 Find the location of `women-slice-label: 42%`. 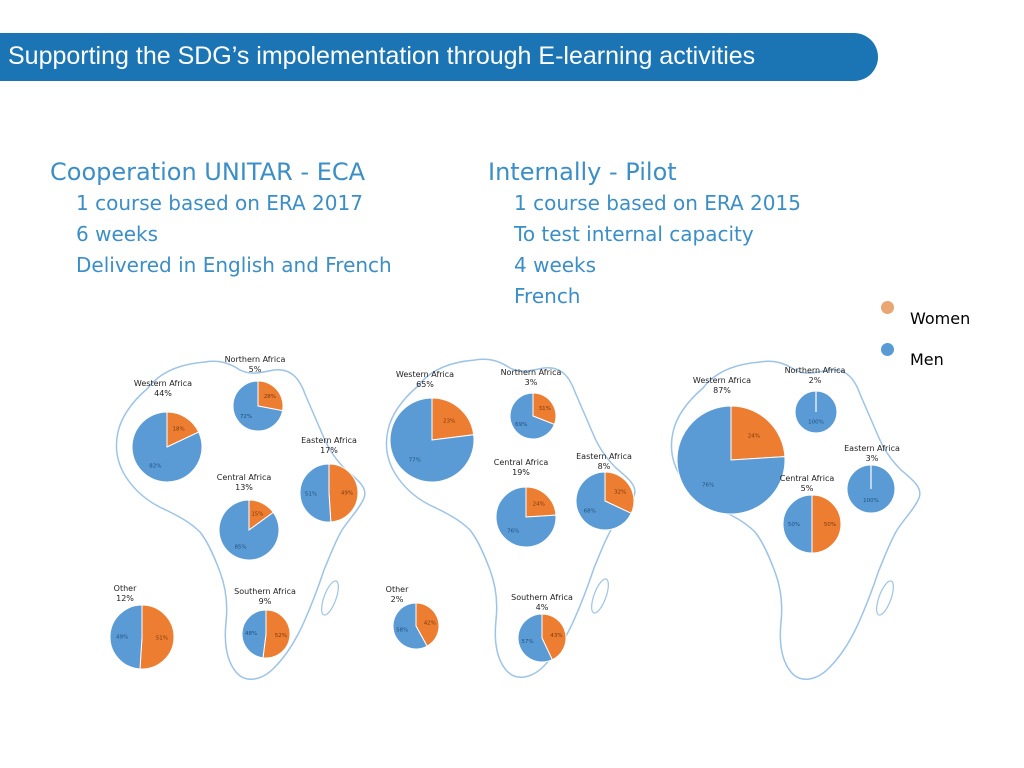

women-slice-label: 42% is located at coordinates (430, 623).